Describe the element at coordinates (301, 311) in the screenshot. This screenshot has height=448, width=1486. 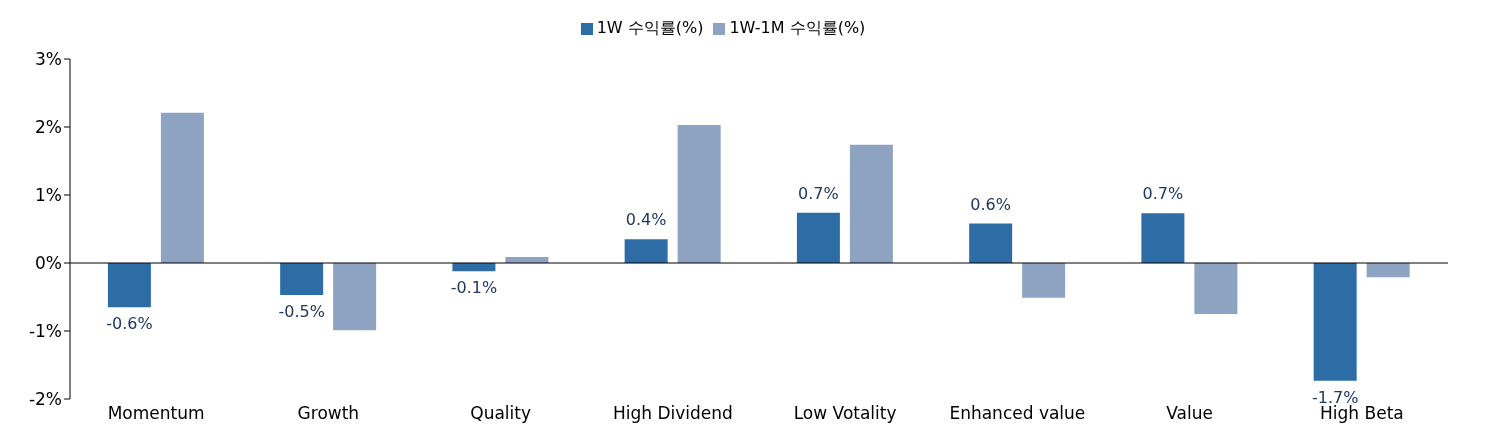
I see `data-label: -0.5%` at that location.